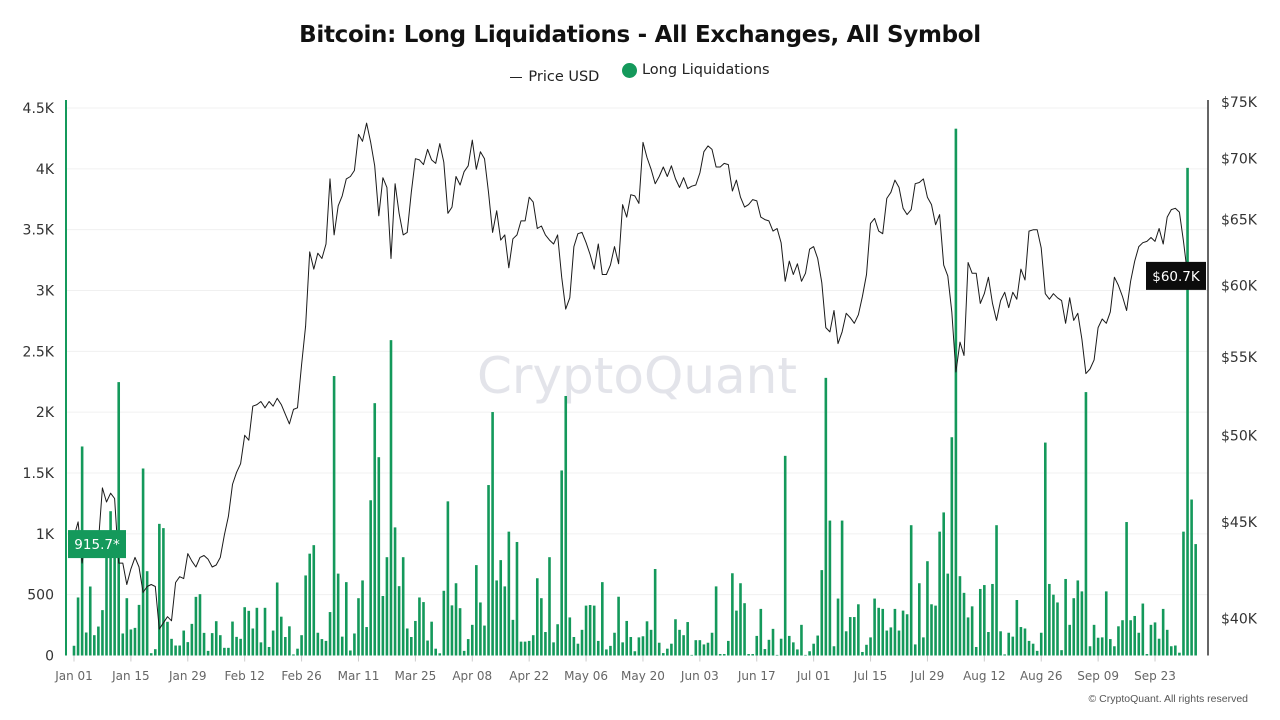  I want to click on last-liquidation-value: 915.7*, so click(97, 545).